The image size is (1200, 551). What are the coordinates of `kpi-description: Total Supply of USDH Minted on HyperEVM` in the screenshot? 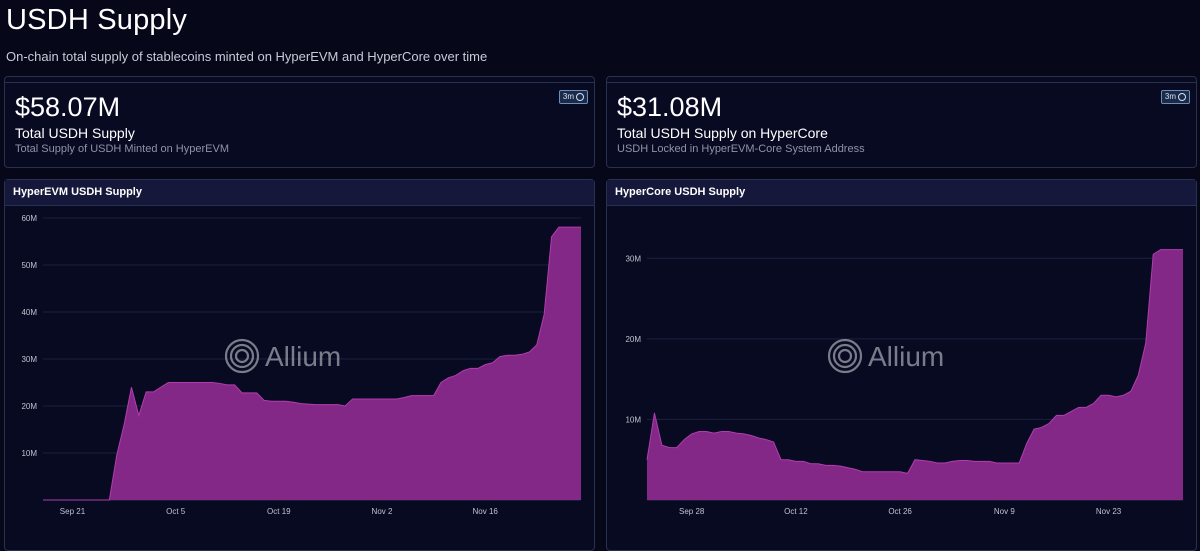 It's located at (122, 149).